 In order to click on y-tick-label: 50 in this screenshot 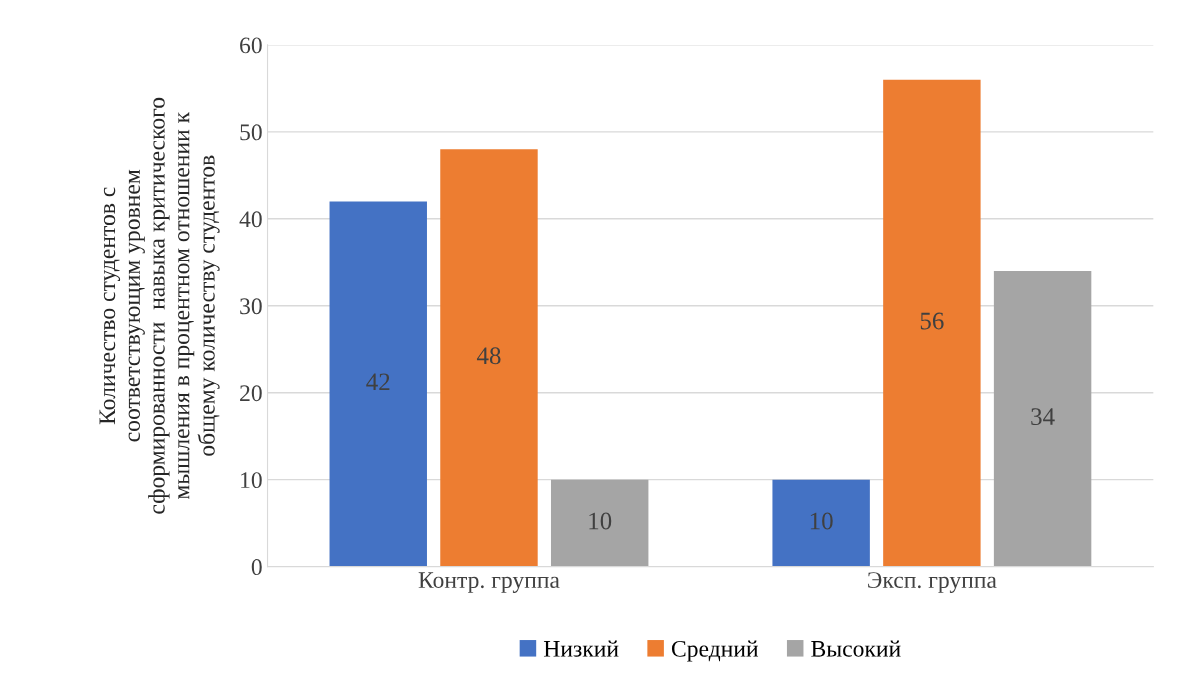, I will do `click(251, 132)`.